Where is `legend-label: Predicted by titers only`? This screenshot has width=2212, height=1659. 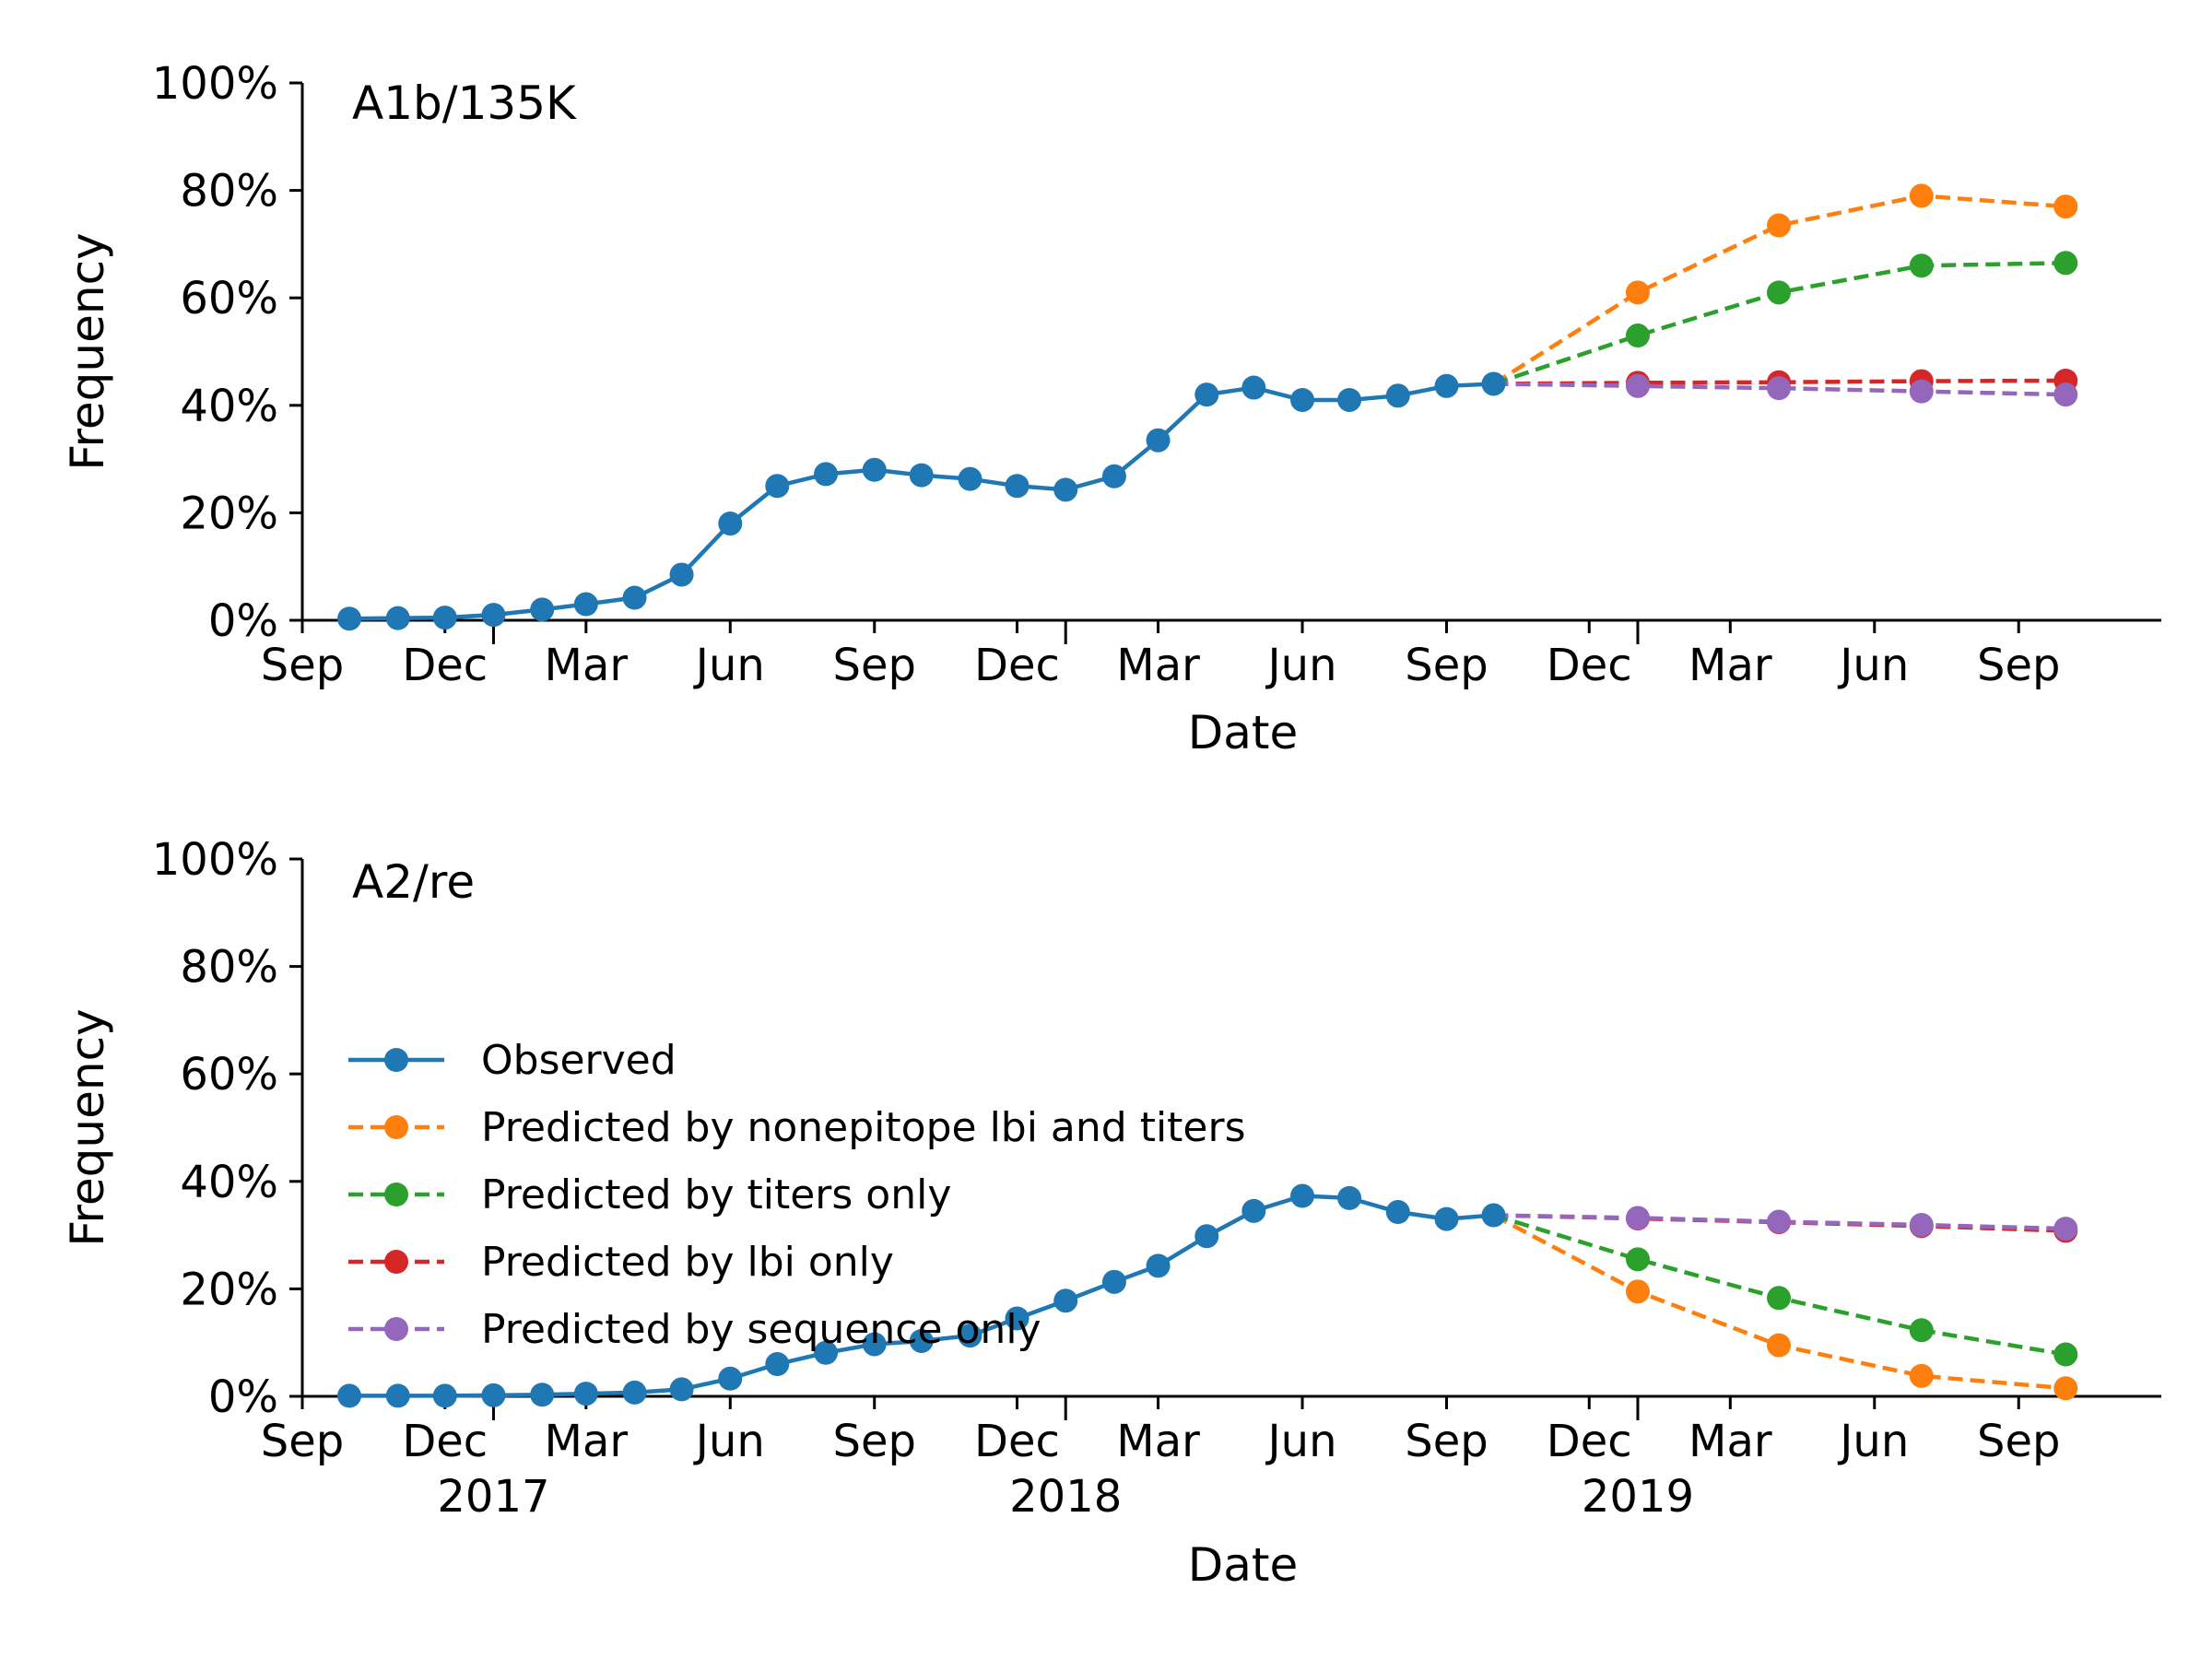 legend-label: Predicted by titers only is located at coordinates (716, 1194).